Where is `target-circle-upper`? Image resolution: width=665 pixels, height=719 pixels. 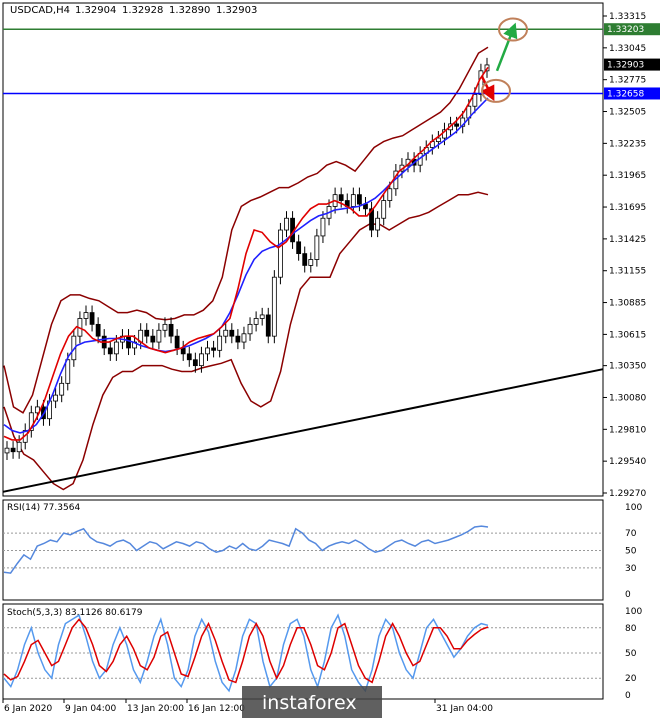 target-circle-upper is located at coordinates (513, 29).